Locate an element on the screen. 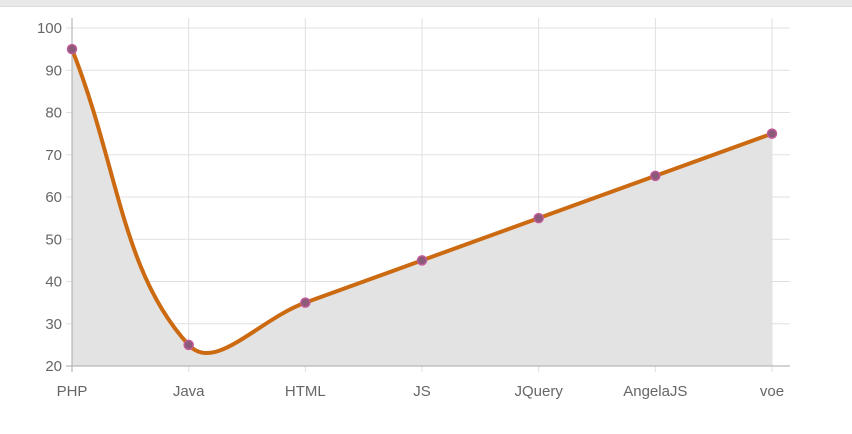  x-tick-label: JS is located at coordinates (422, 391).